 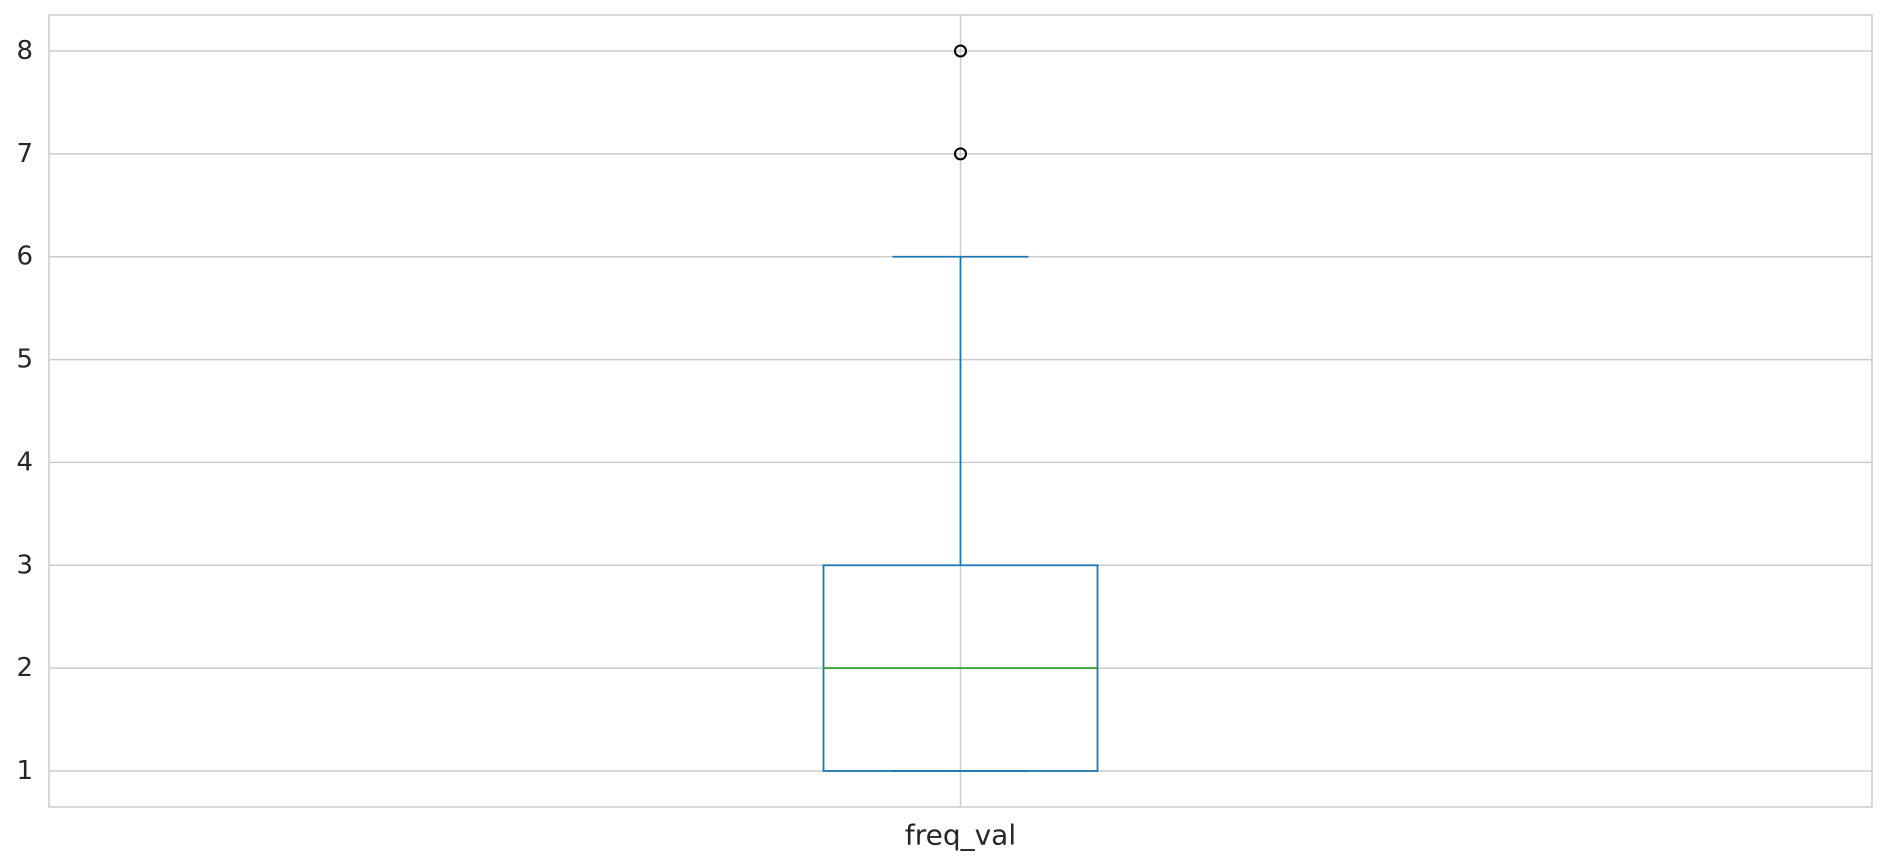 I want to click on y-tick-label: 8, so click(x=24, y=51).